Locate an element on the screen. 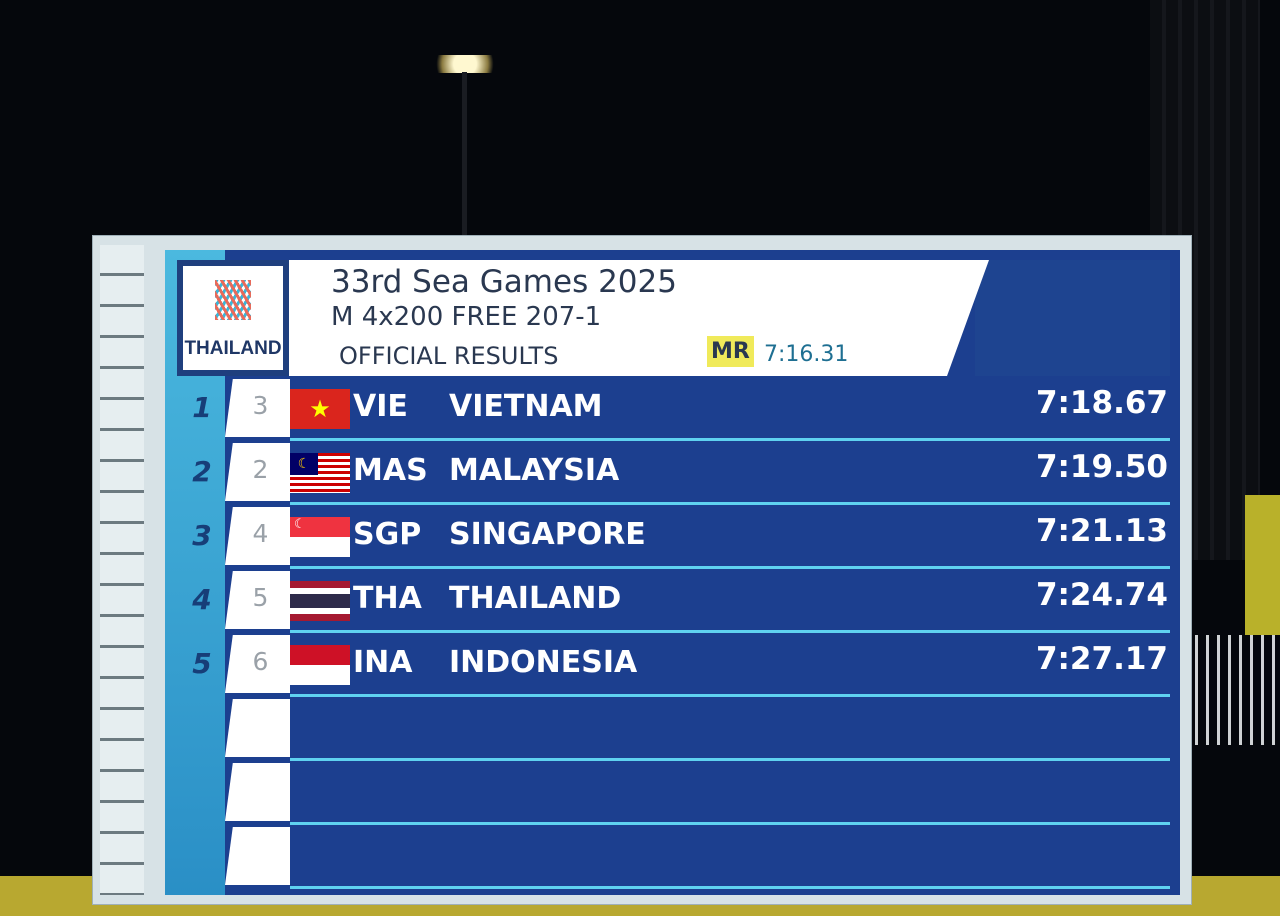  event-name: M 4x200 FREE 207-1 is located at coordinates (466, 317).